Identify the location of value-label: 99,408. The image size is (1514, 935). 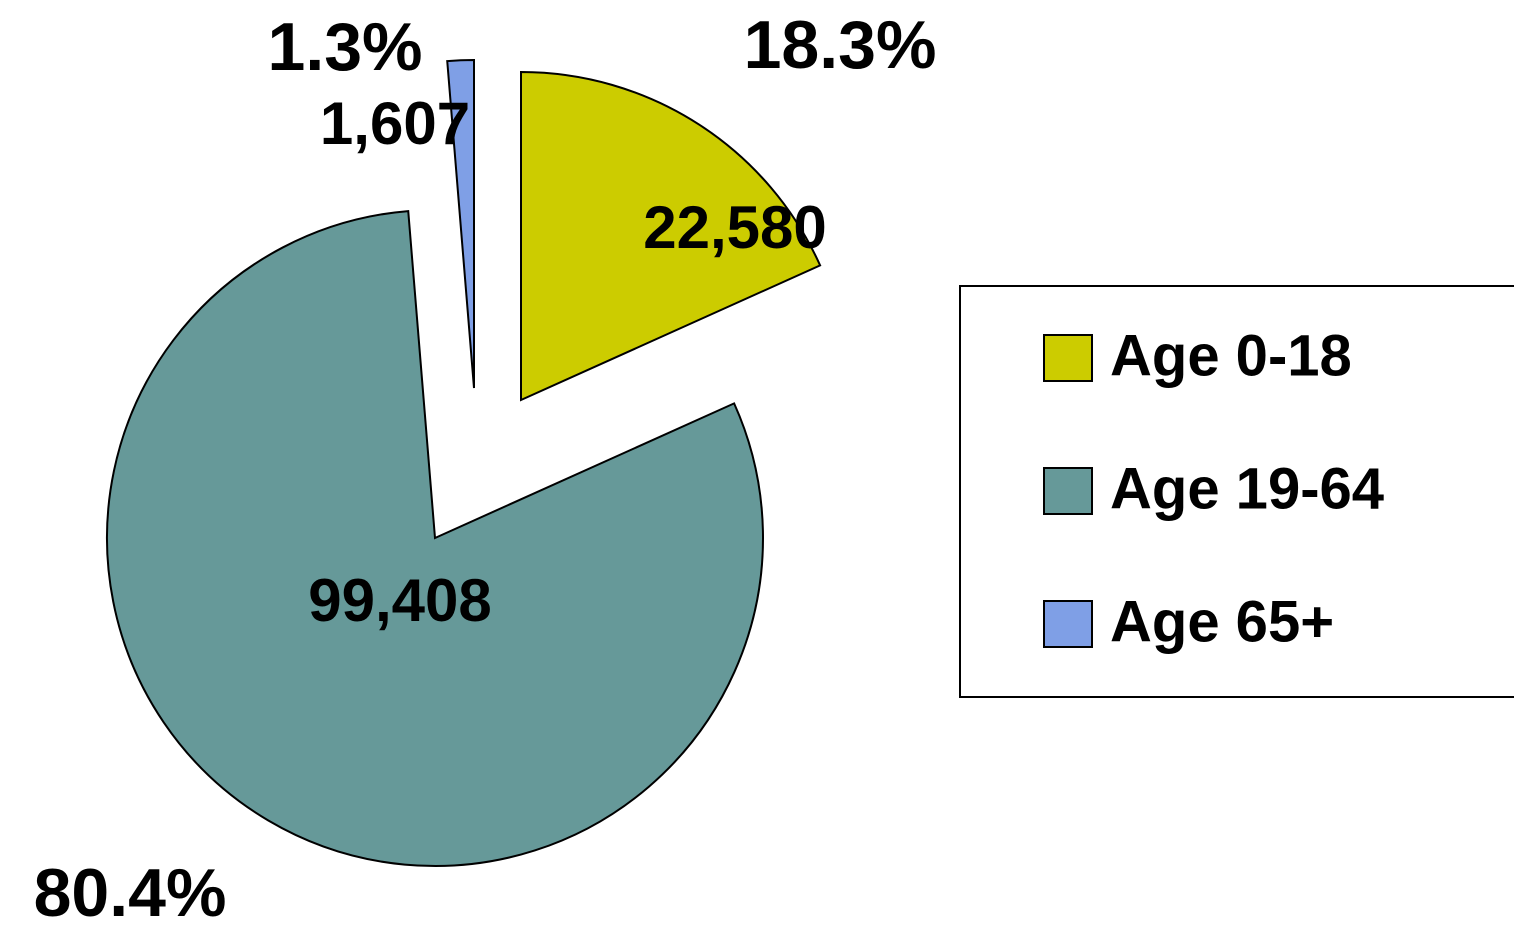
(400, 600).